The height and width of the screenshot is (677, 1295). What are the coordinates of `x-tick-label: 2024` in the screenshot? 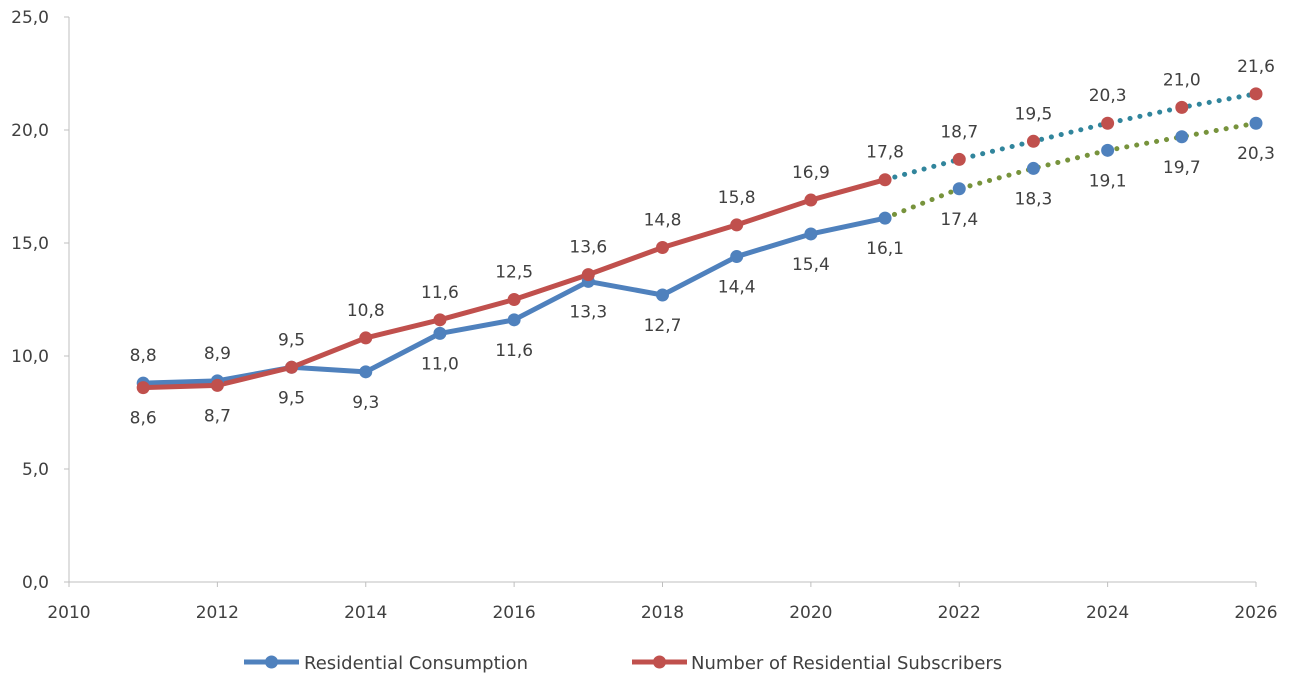 It's located at (1107, 613).